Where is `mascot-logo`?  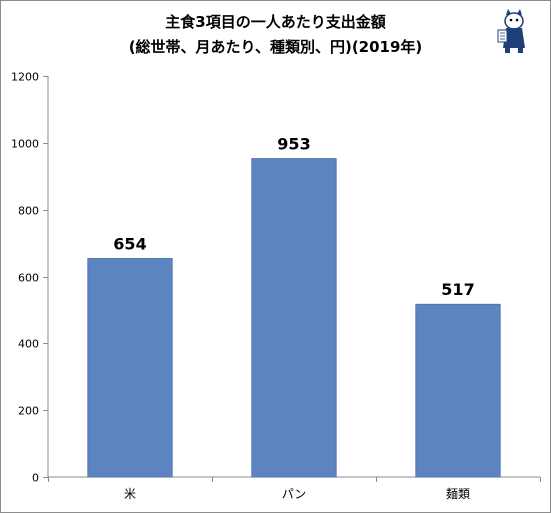 mascot-logo is located at coordinates (511, 31).